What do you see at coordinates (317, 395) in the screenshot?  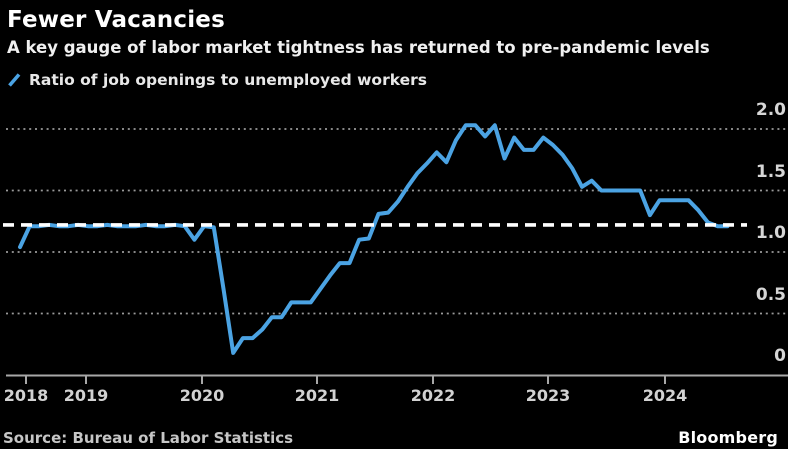 I see `x-axis-label: 2021` at bounding box center [317, 395].